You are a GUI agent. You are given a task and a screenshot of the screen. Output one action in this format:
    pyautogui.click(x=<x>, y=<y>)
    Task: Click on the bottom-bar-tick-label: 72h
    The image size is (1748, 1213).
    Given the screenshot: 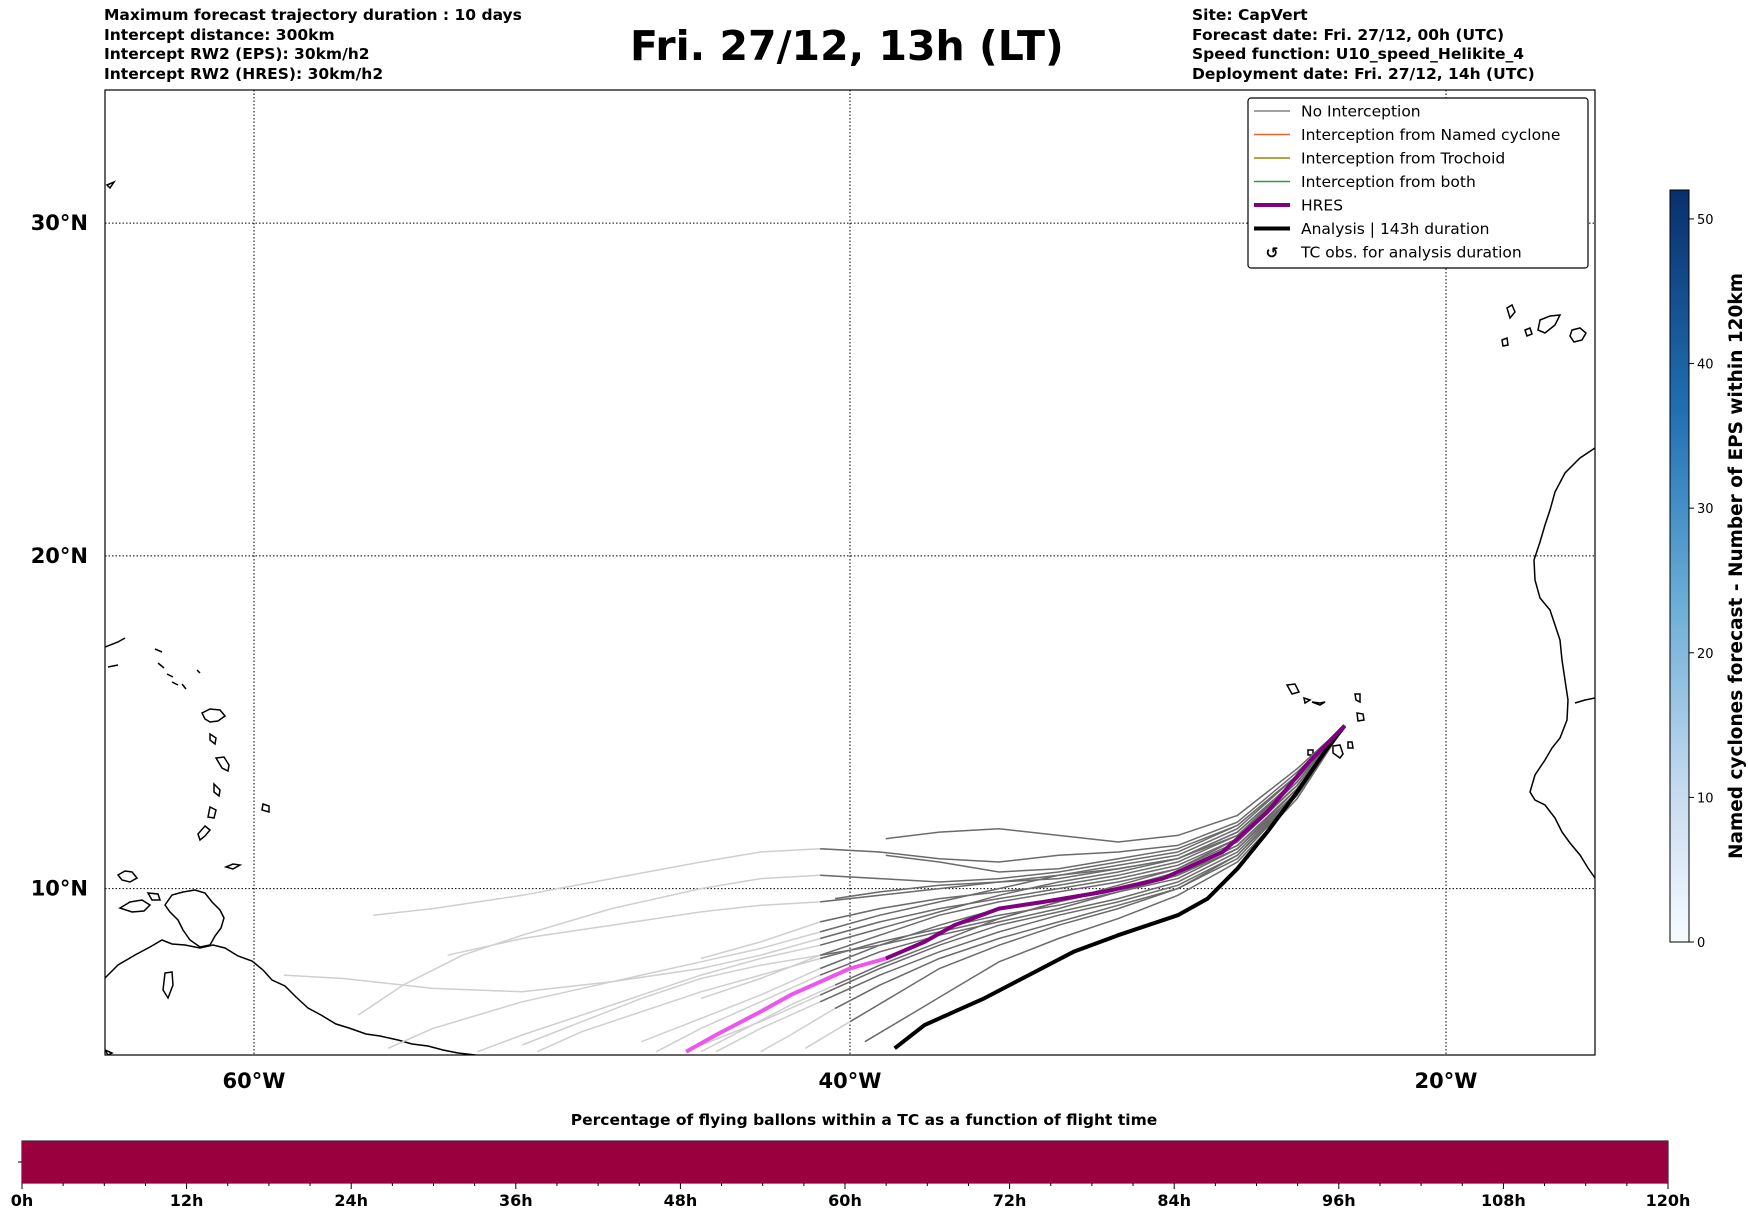 What is the action you would take?
    pyautogui.click(x=1010, y=1200)
    